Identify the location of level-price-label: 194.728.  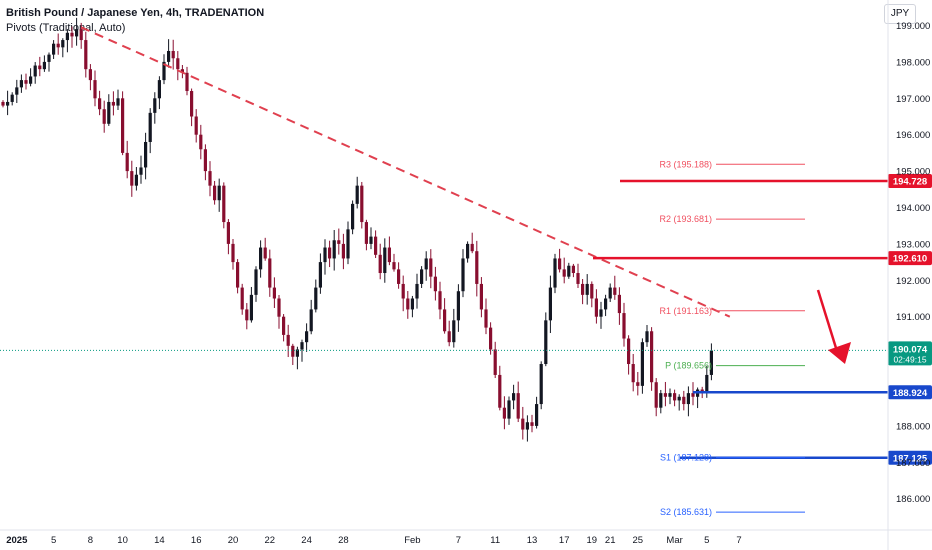
(910, 182).